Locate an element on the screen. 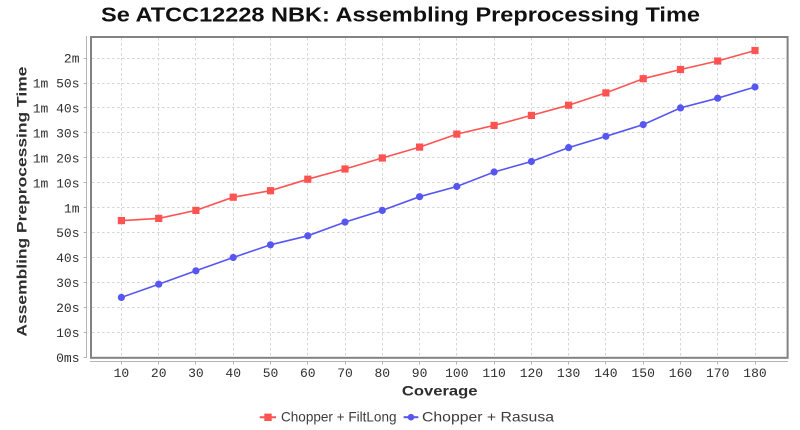  svg-text: 20 is located at coordinates (159, 373).